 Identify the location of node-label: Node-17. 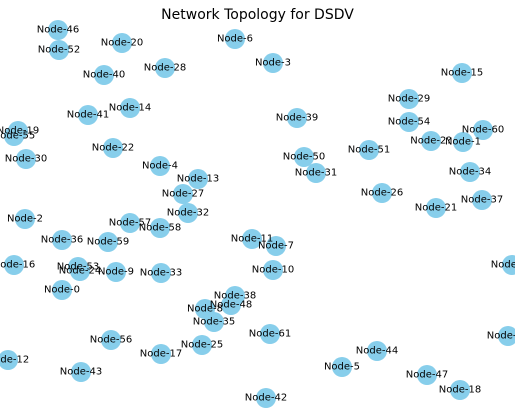
(161, 354).